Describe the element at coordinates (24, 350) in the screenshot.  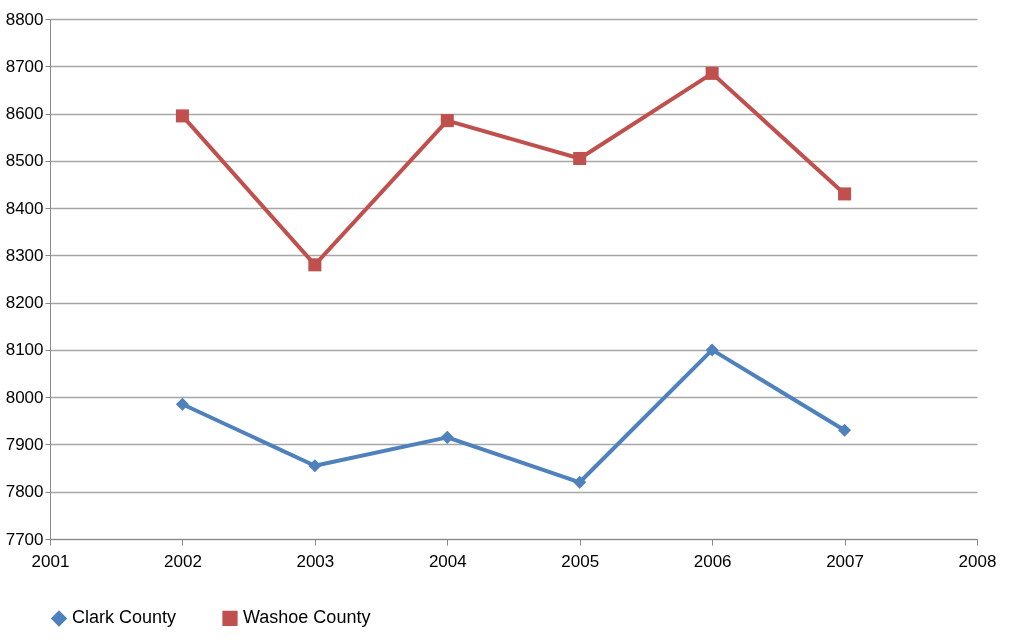
I see `y-tick-label: 8100` at that location.